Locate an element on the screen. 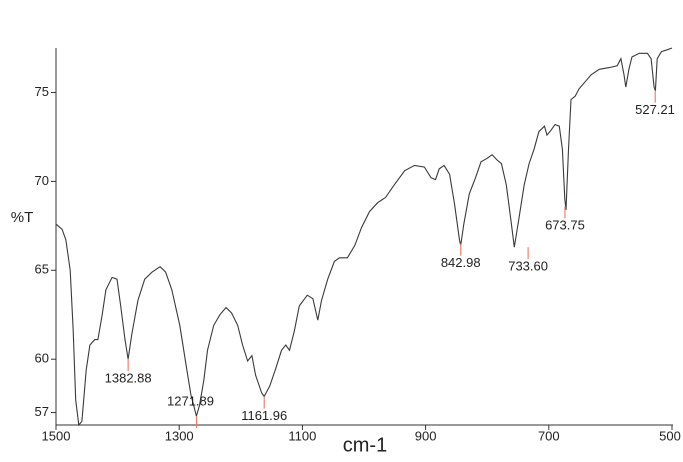 The image size is (683, 462). y-tick-label: 65 is located at coordinates (42, 269).